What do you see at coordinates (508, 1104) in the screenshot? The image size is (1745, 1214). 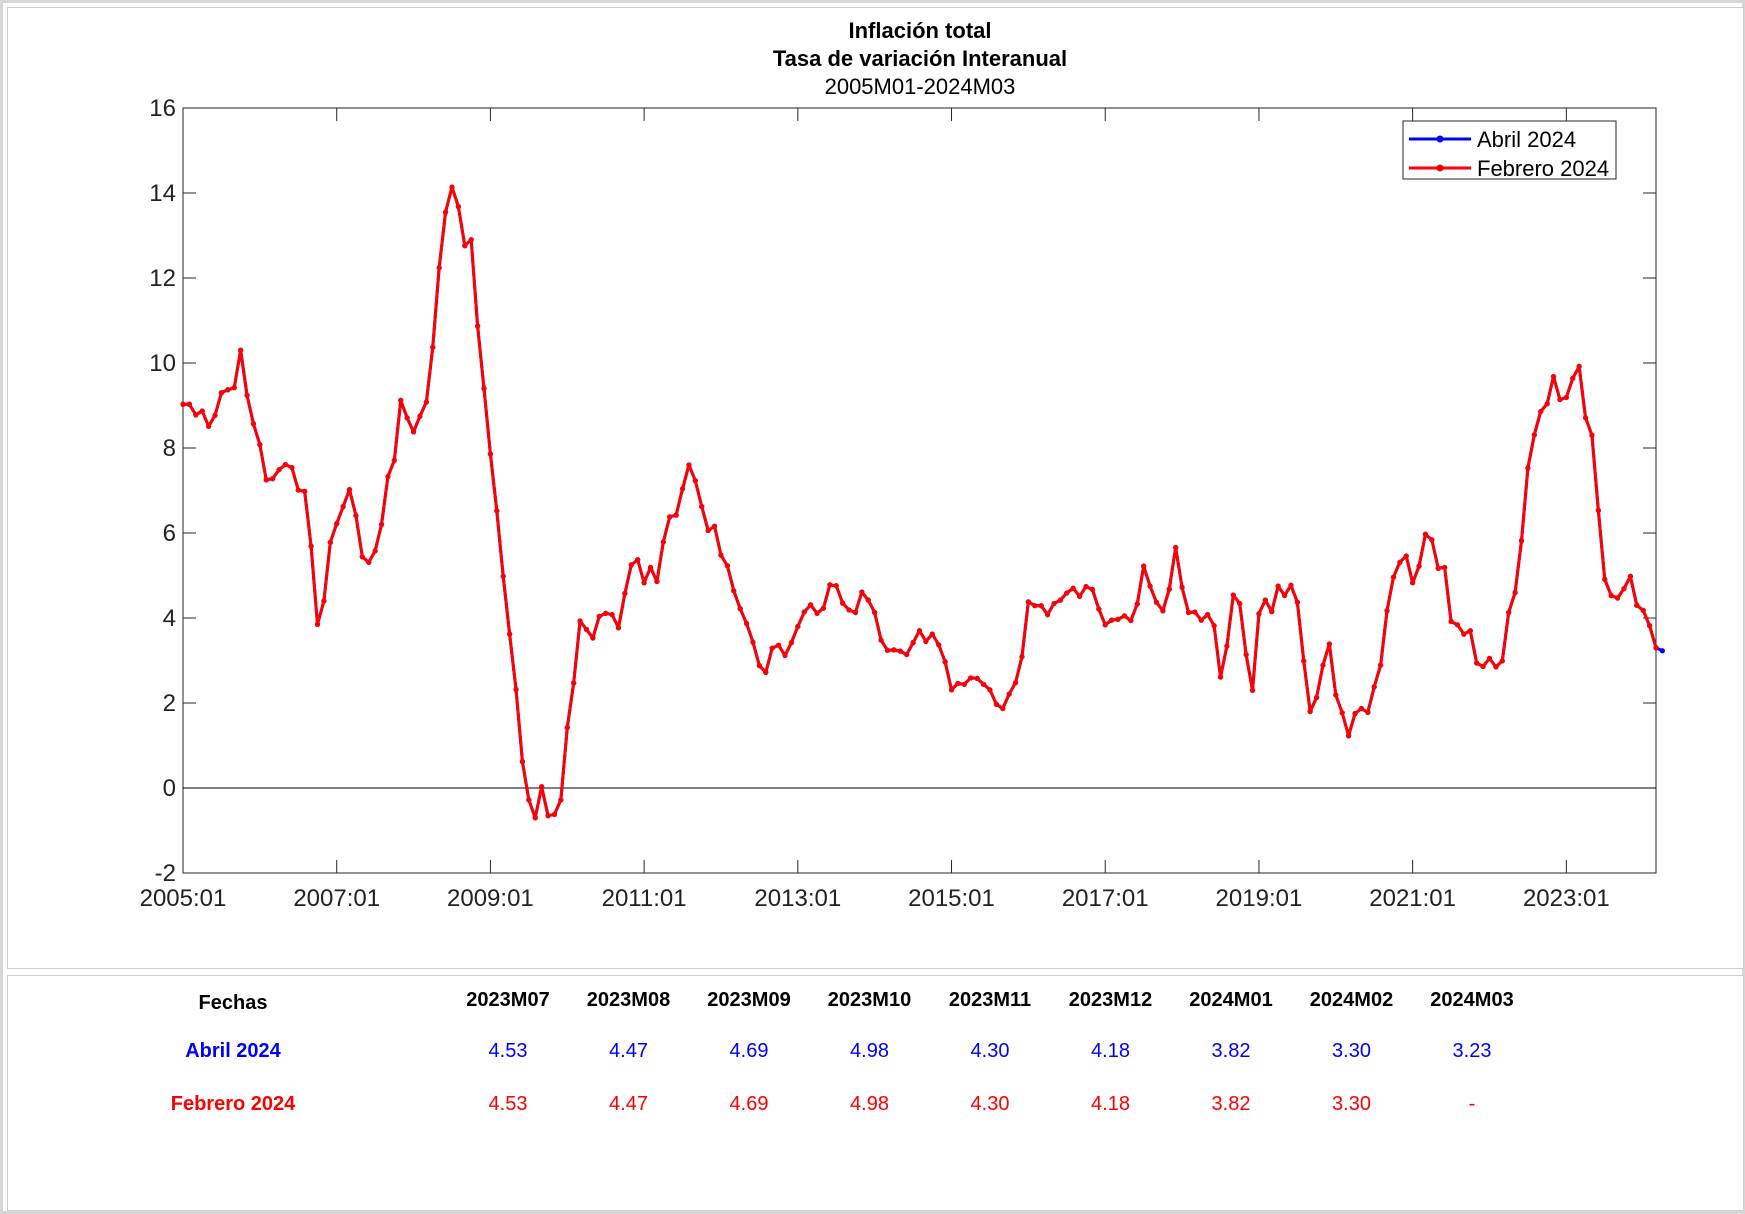 I see `table-cell: 4.53` at bounding box center [508, 1104].